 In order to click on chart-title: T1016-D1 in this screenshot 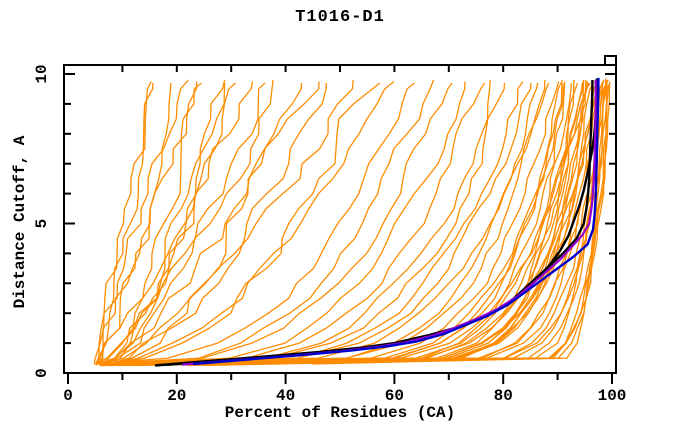, I will do `click(340, 17)`.